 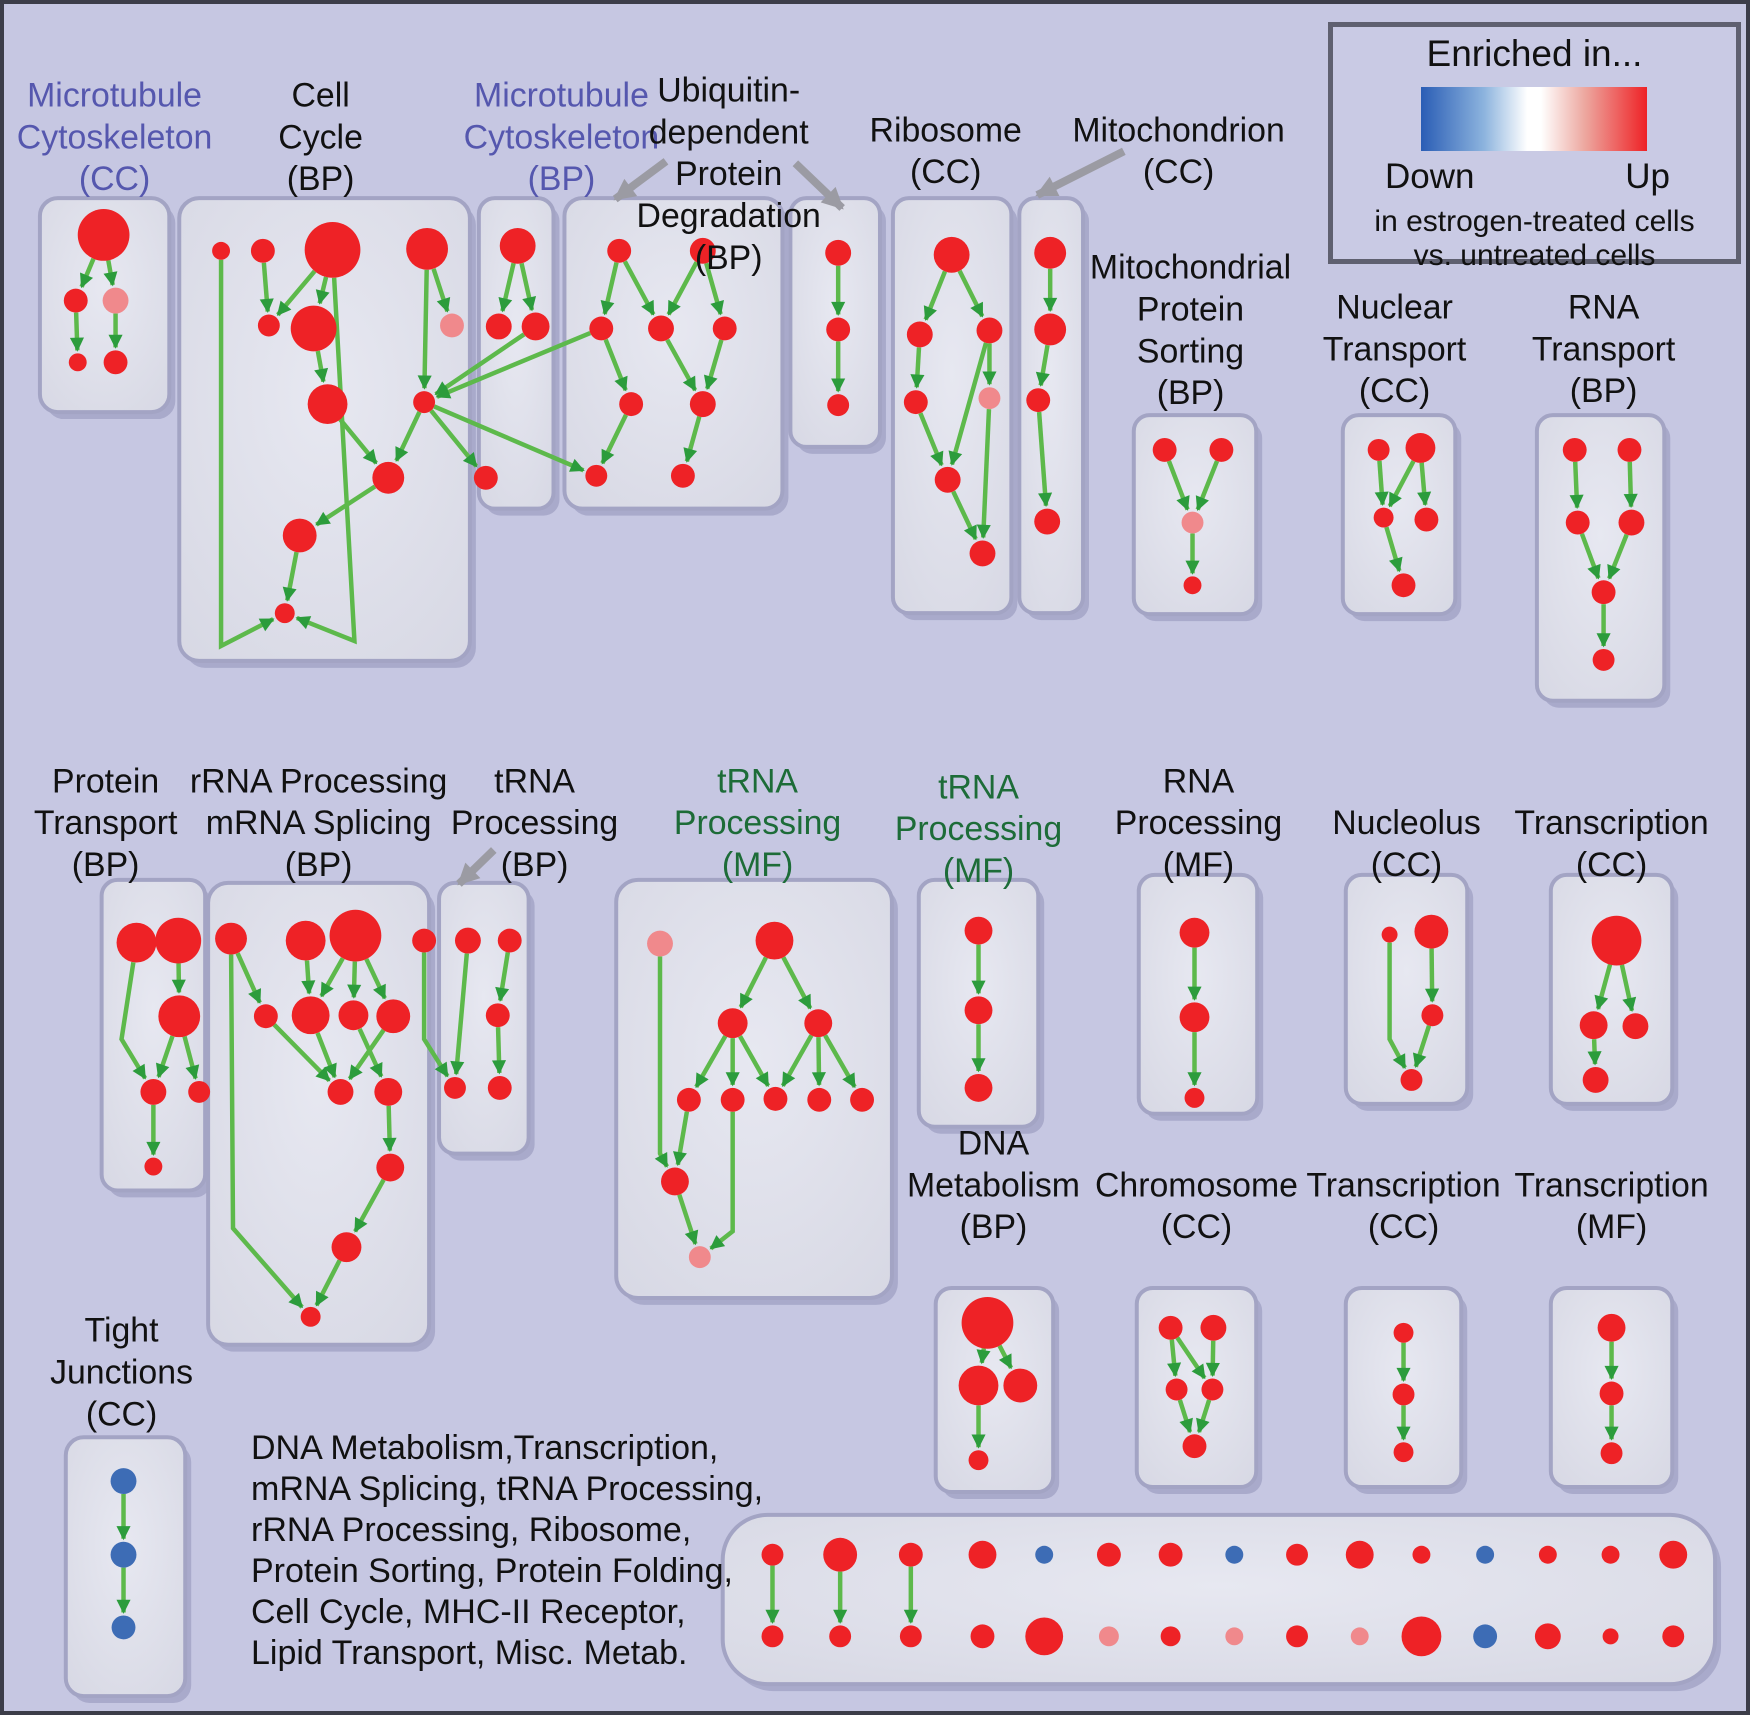 What do you see at coordinates (114, 96) in the screenshot?
I see `cluster-label-microtubule_cc: Microtubule` at bounding box center [114, 96].